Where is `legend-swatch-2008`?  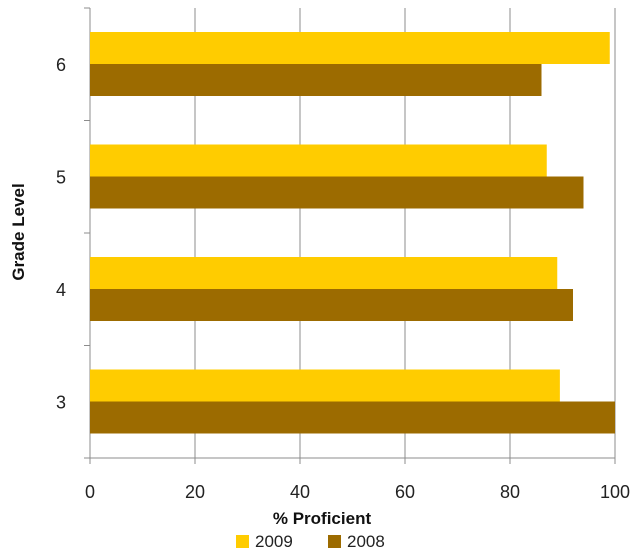
legend-swatch-2008 is located at coordinates (334, 541).